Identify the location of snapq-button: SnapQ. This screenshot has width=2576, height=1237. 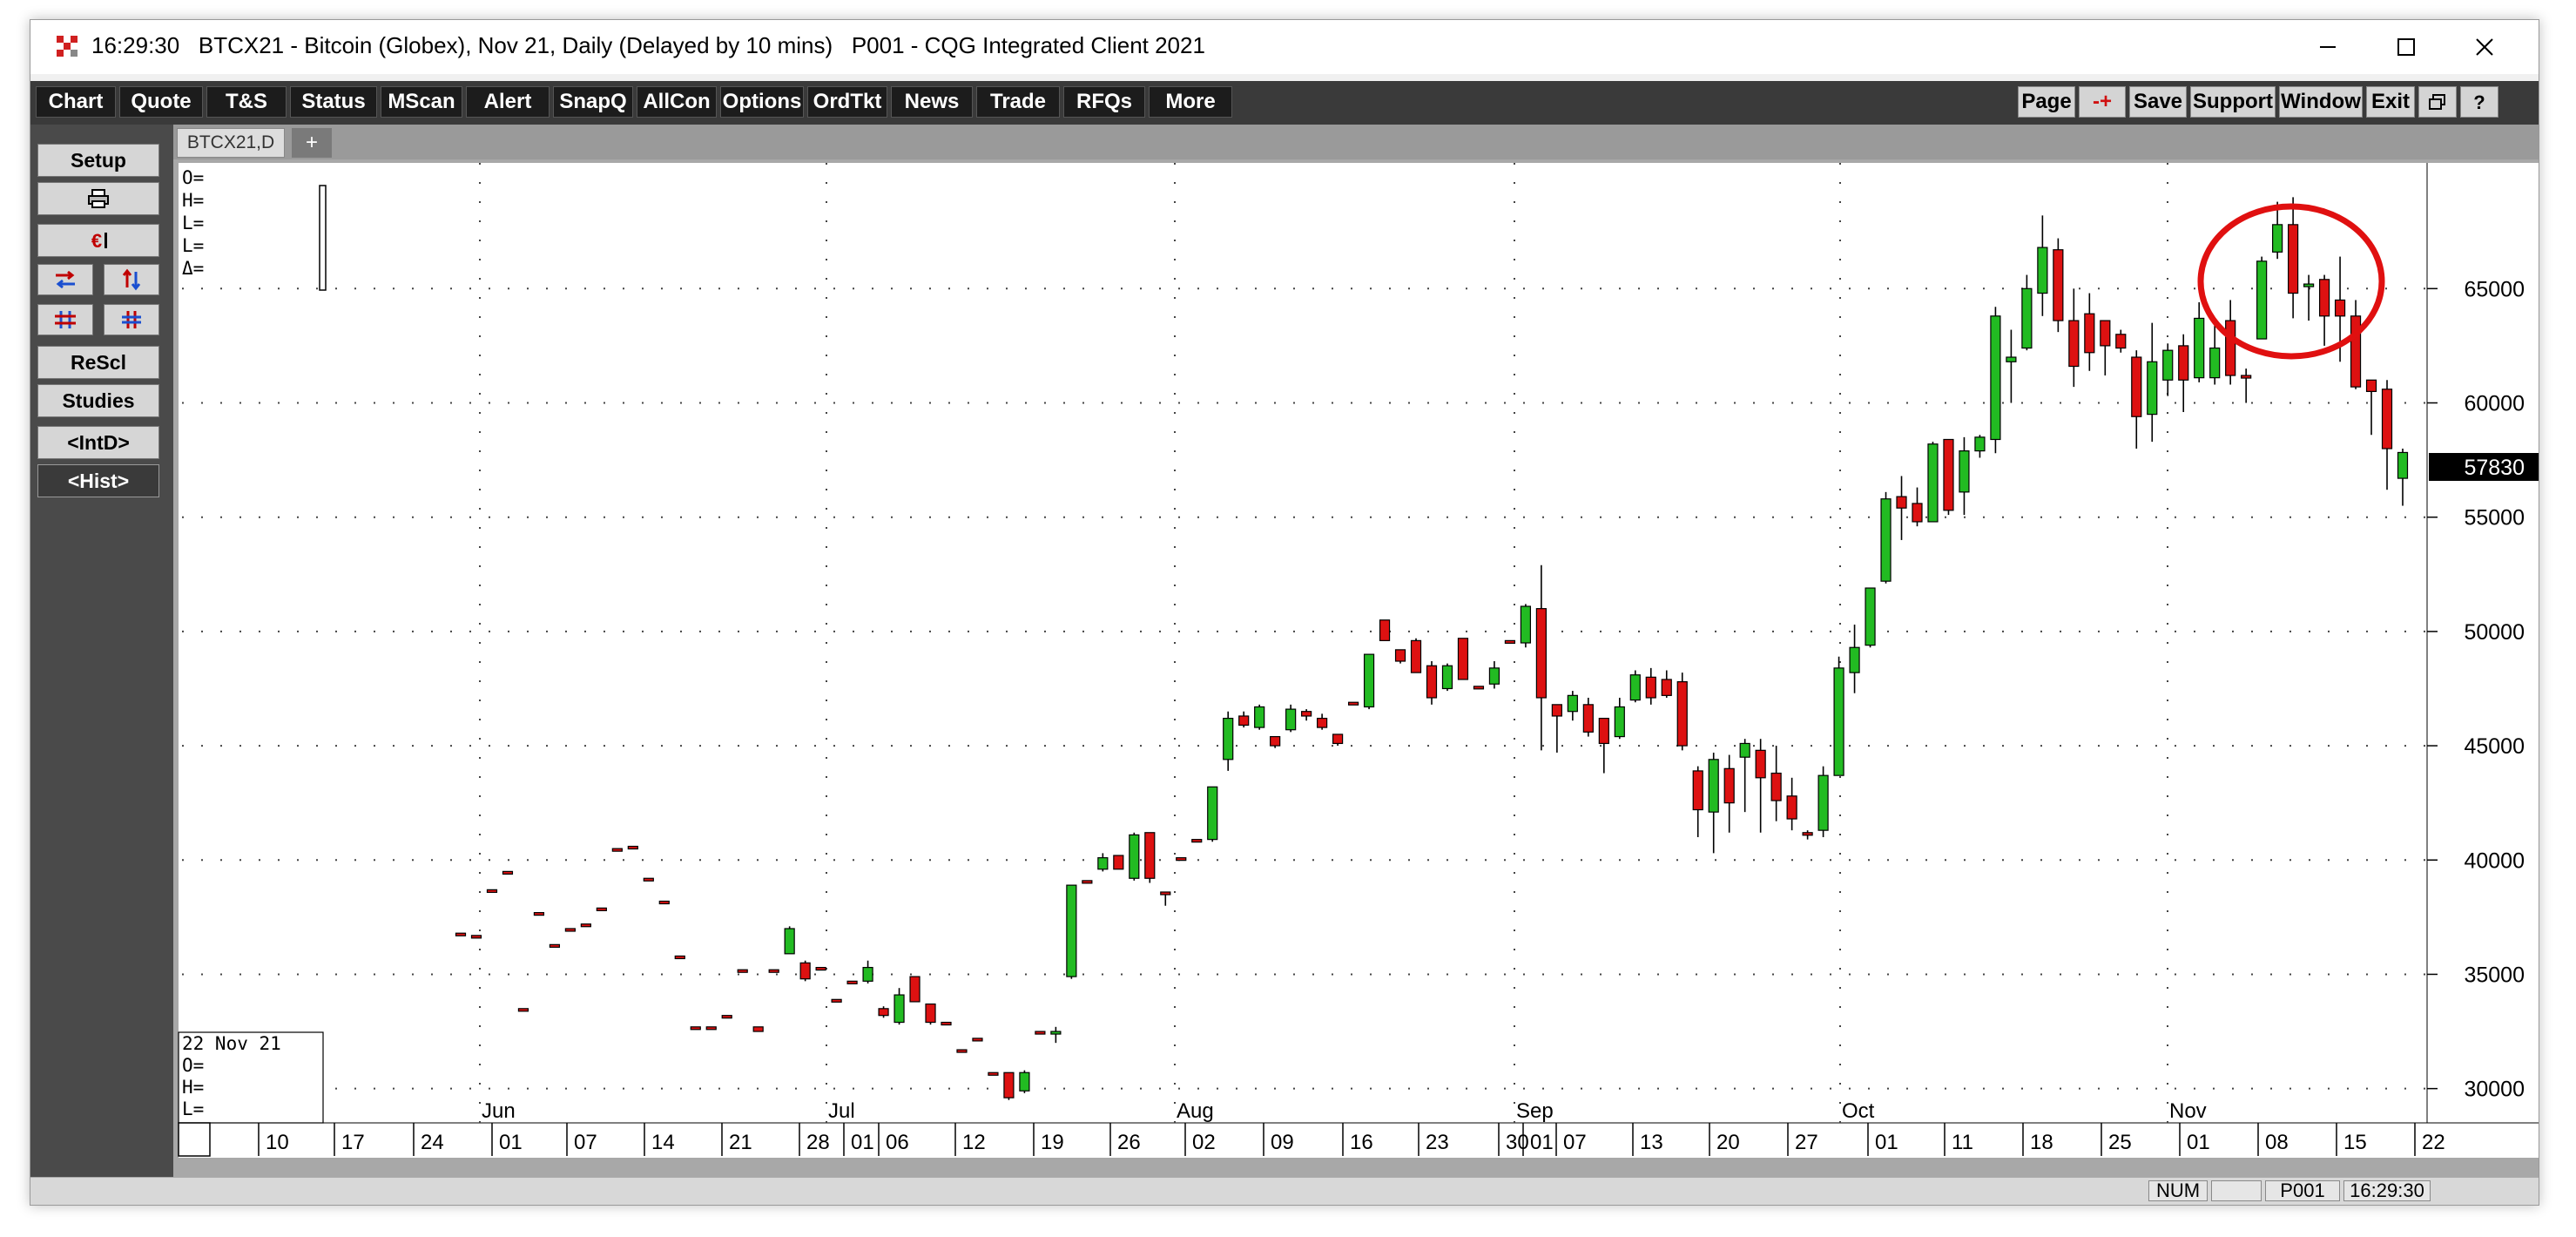
(593, 102).